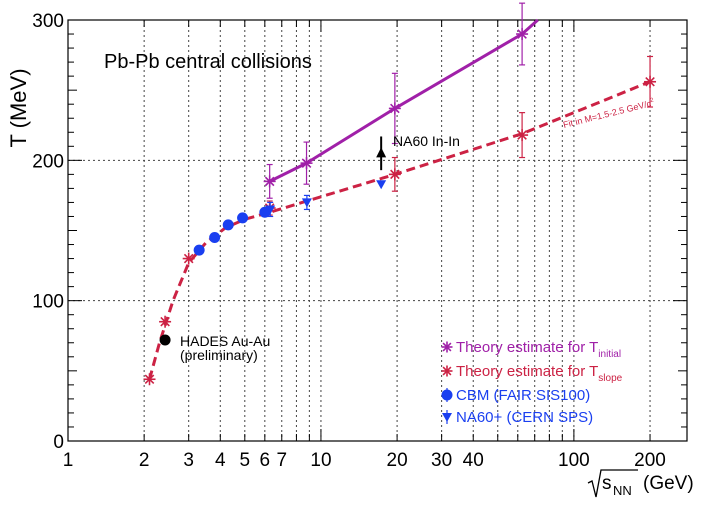 This screenshot has height=519, width=706. I want to click on x-tick-label: 6, so click(265, 460).